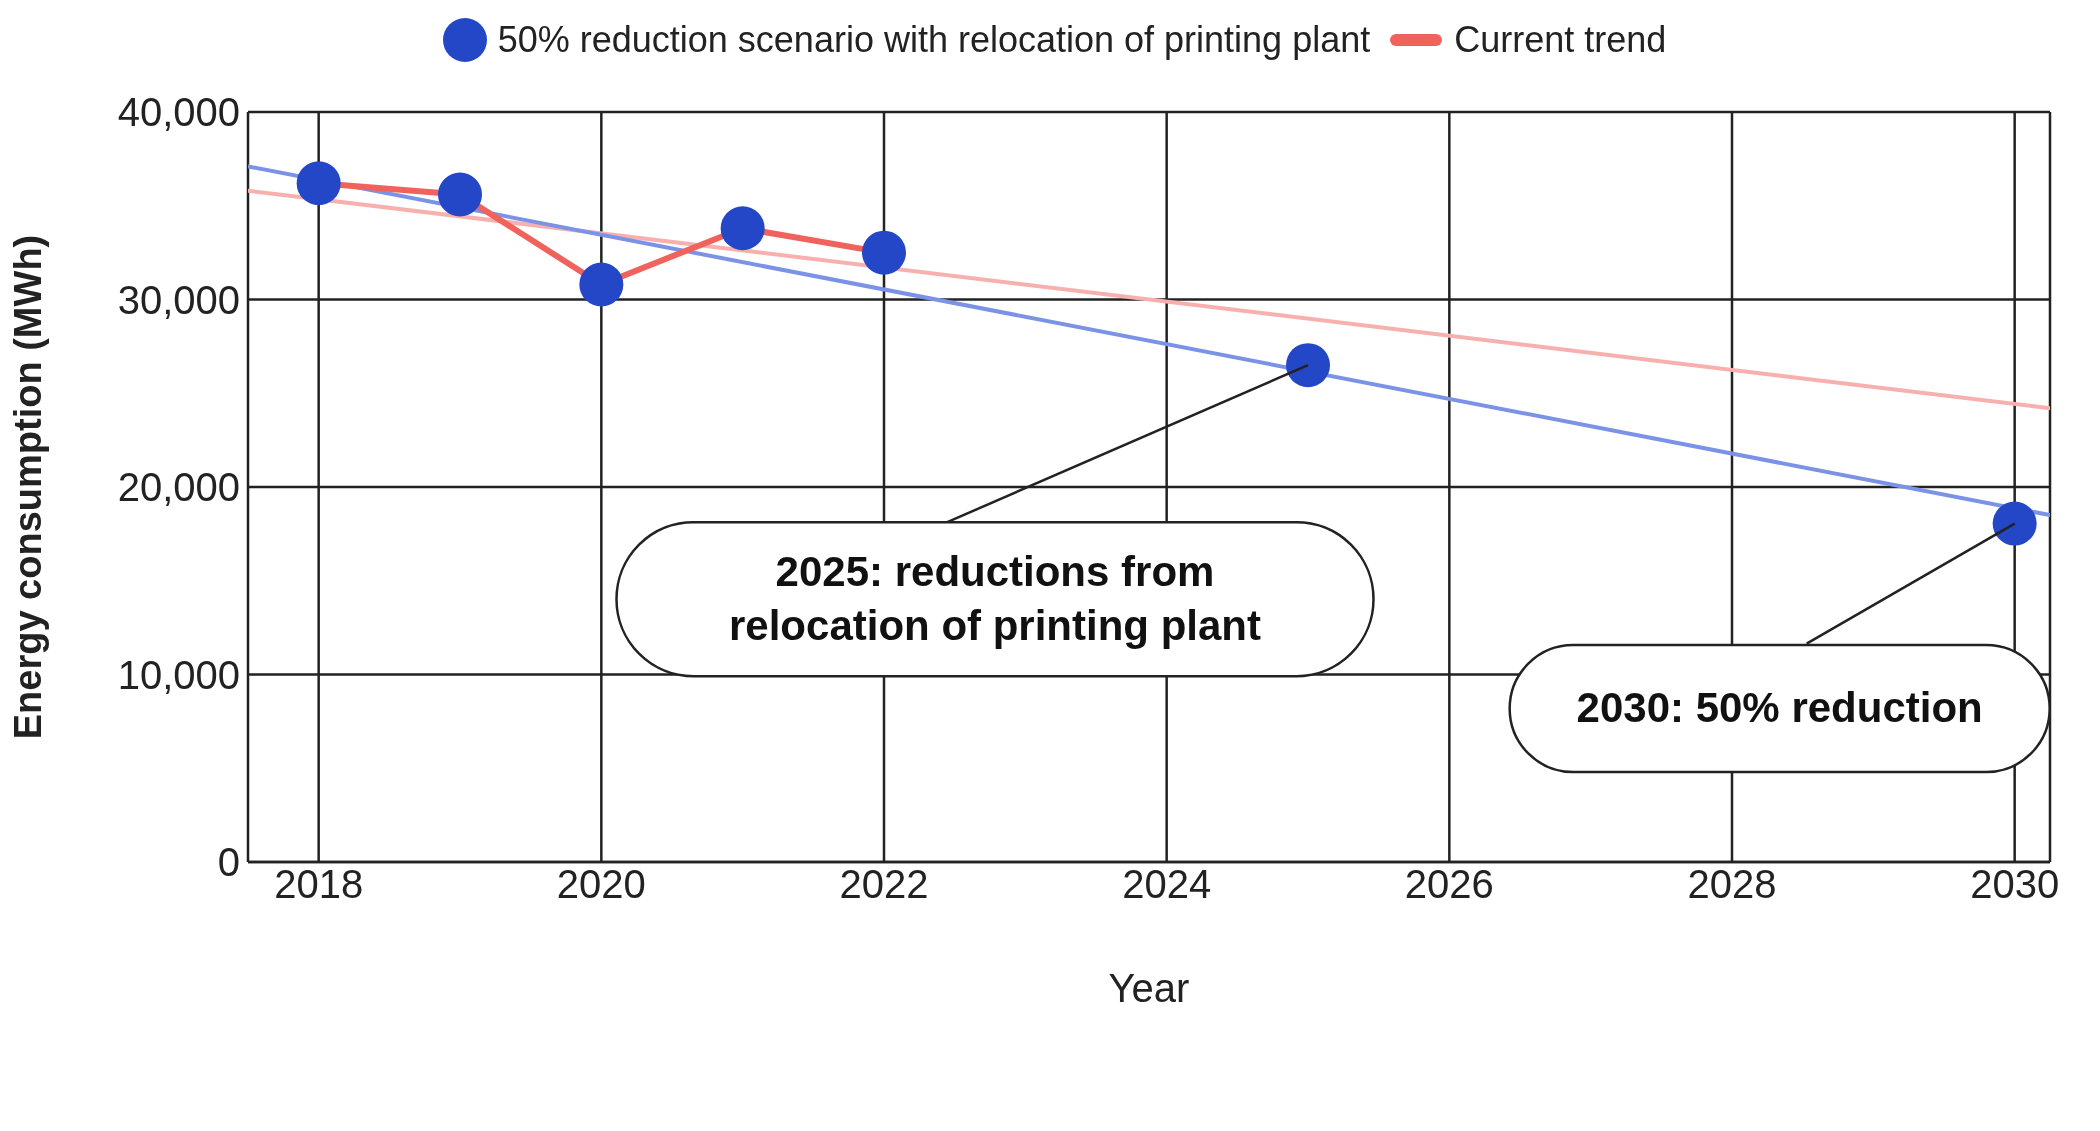 Image resolution: width=2100 pixels, height=1131 pixels. Describe the element at coordinates (1732, 884) in the screenshot. I see `x-tick-label: 2028` at that location.